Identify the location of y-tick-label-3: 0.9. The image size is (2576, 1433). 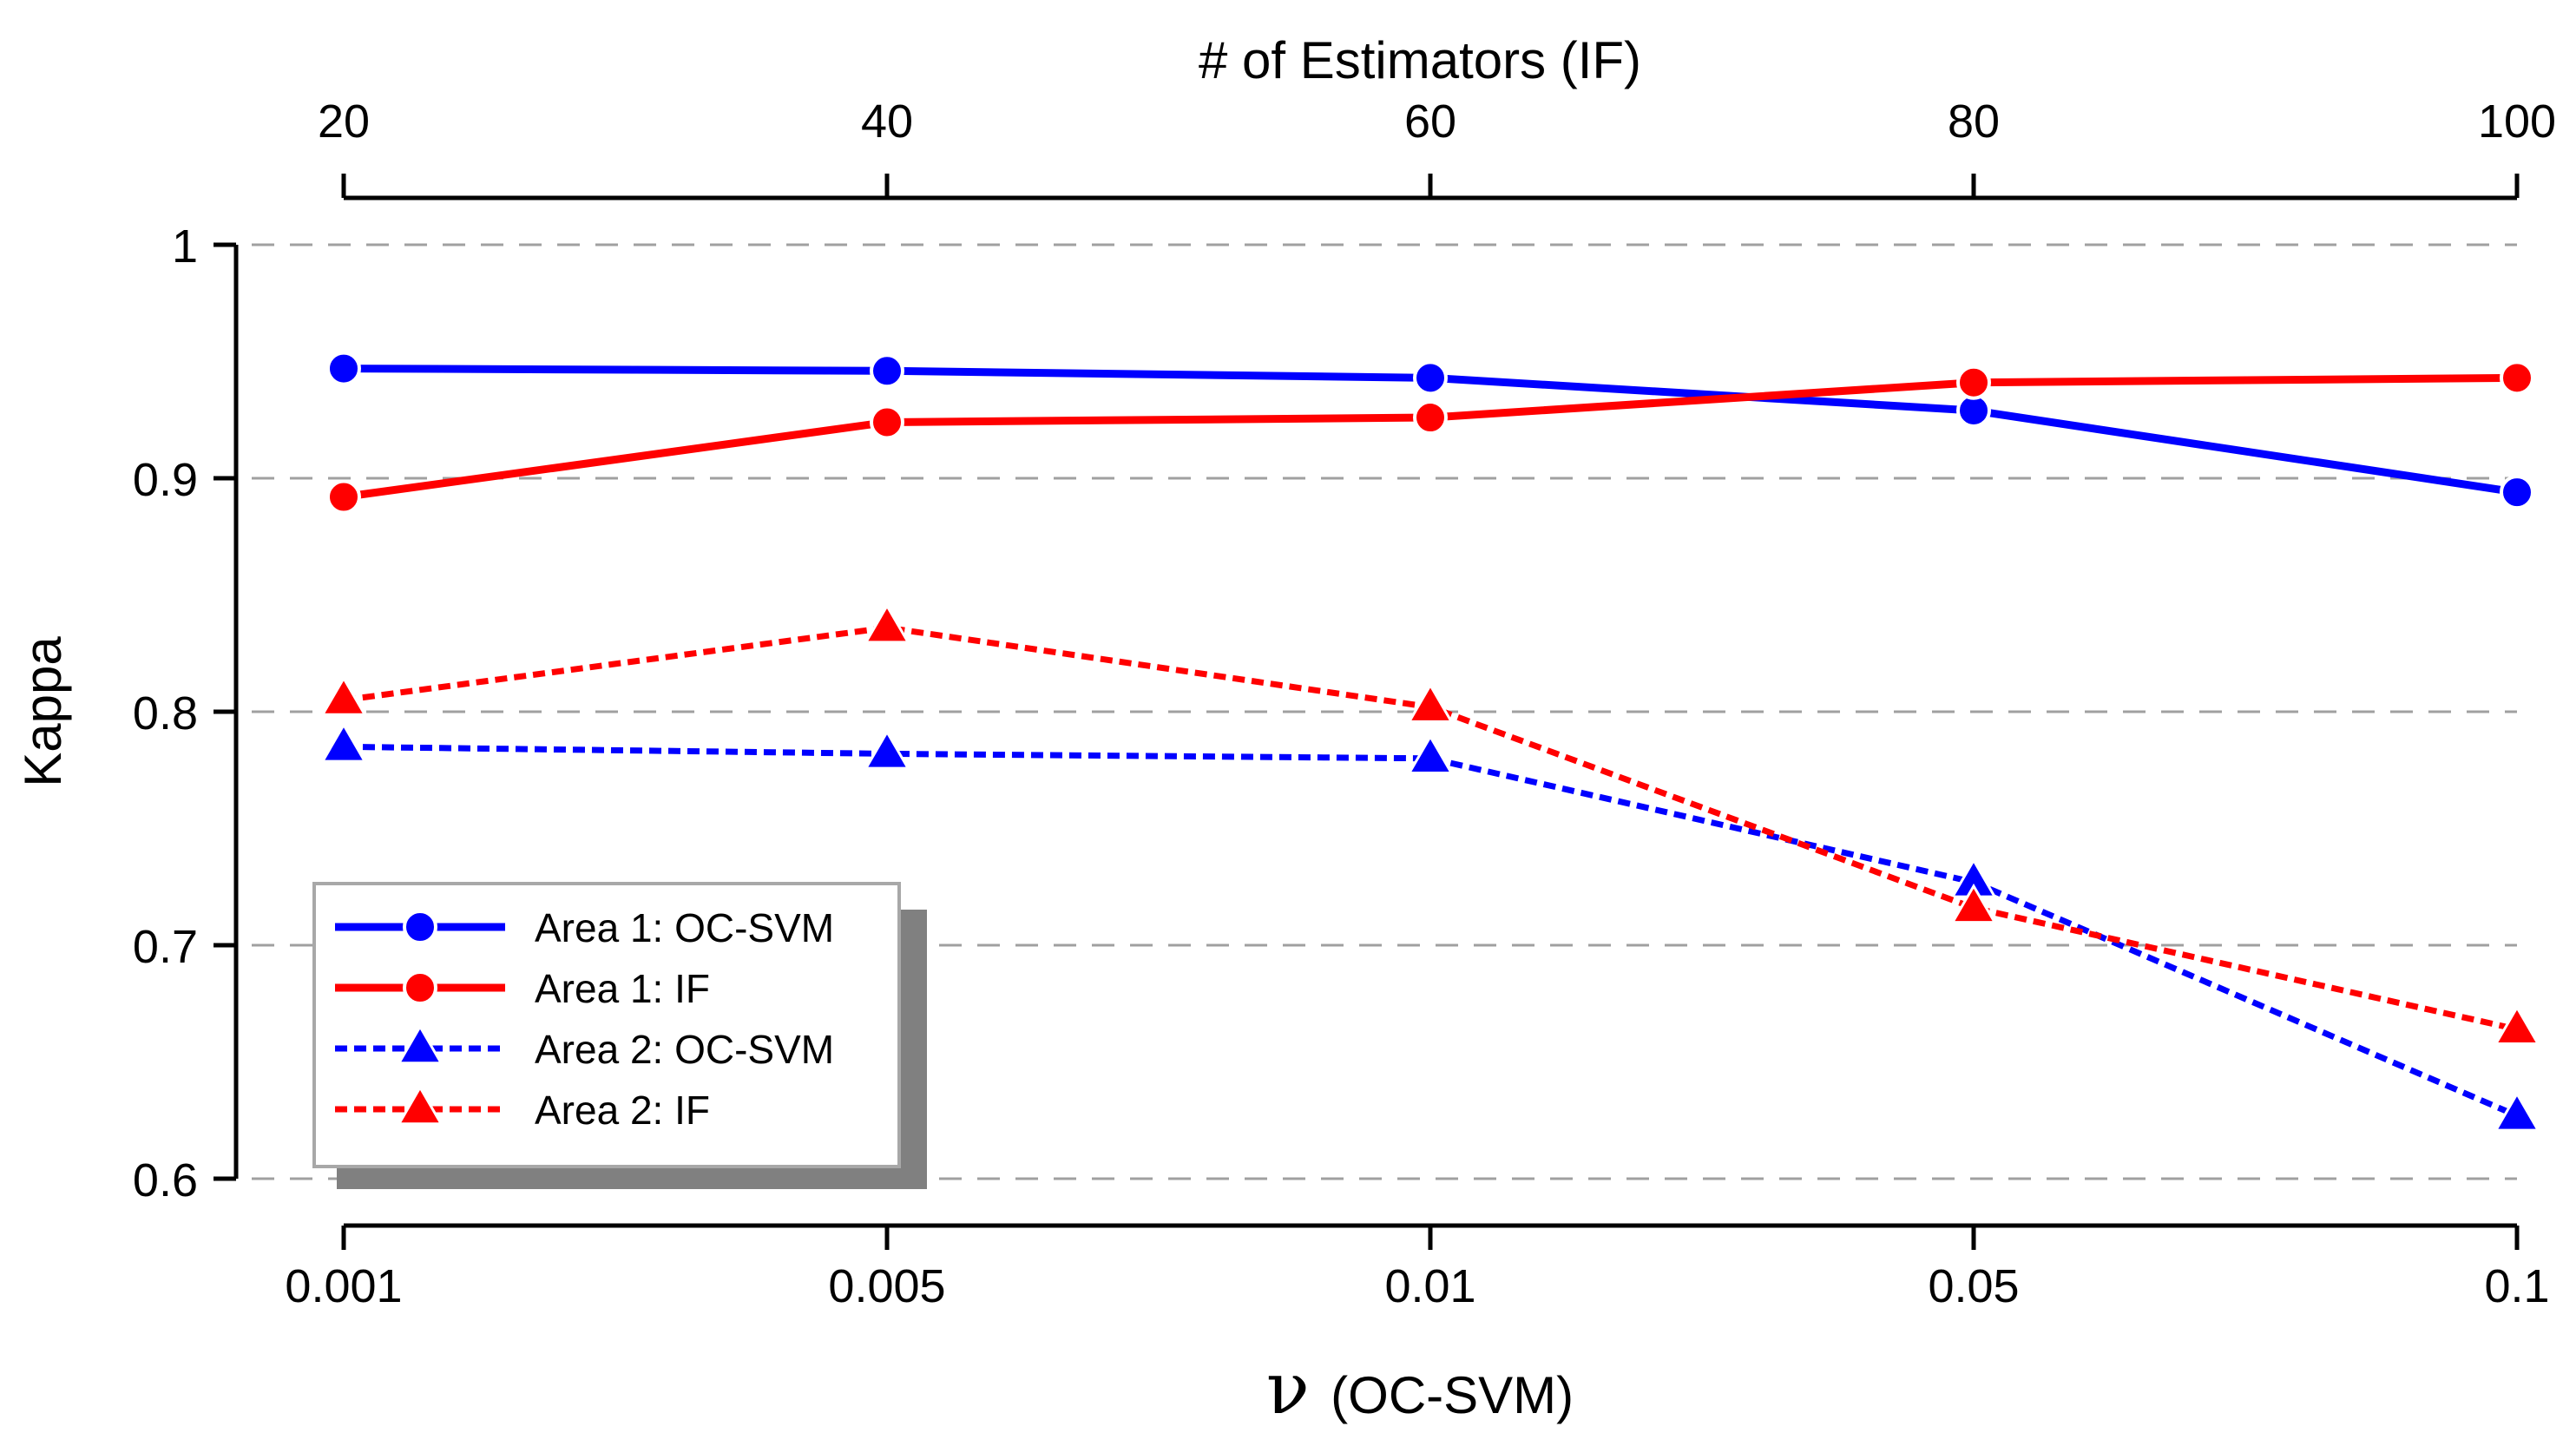
(165, 480).